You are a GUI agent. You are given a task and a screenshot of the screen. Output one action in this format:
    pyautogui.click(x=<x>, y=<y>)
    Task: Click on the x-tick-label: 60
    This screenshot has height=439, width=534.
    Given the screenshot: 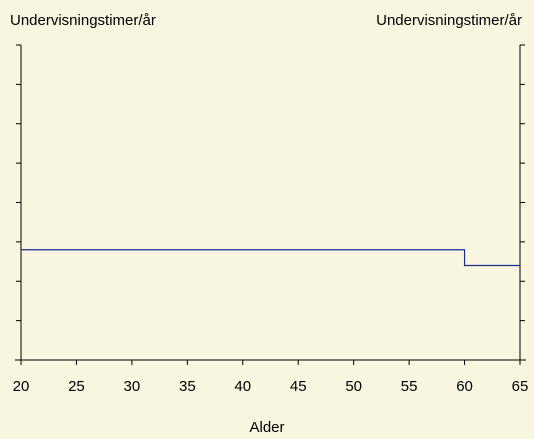 What is the action you would take?
    pyautogui.click(x=464, y=386)
    